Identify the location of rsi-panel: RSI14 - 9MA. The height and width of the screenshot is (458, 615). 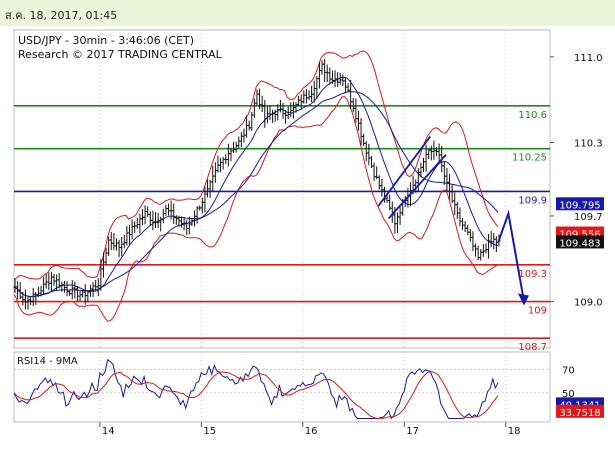
(282, 387).